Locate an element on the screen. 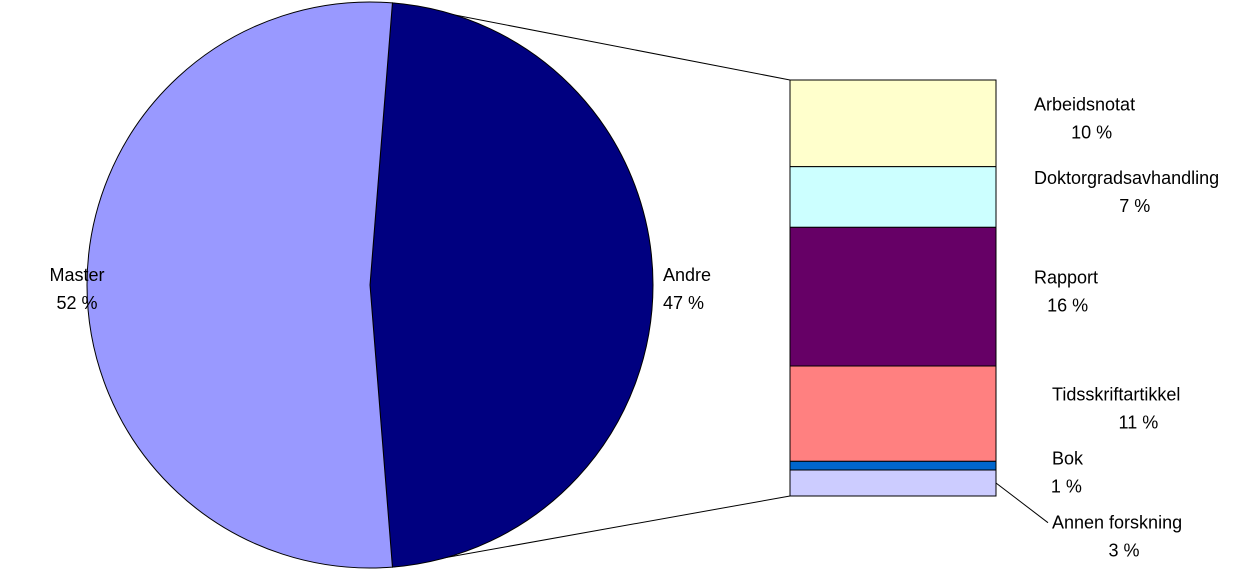 The image size is (1260, 581). breakdown-bar is located at coordinates (893, 288).